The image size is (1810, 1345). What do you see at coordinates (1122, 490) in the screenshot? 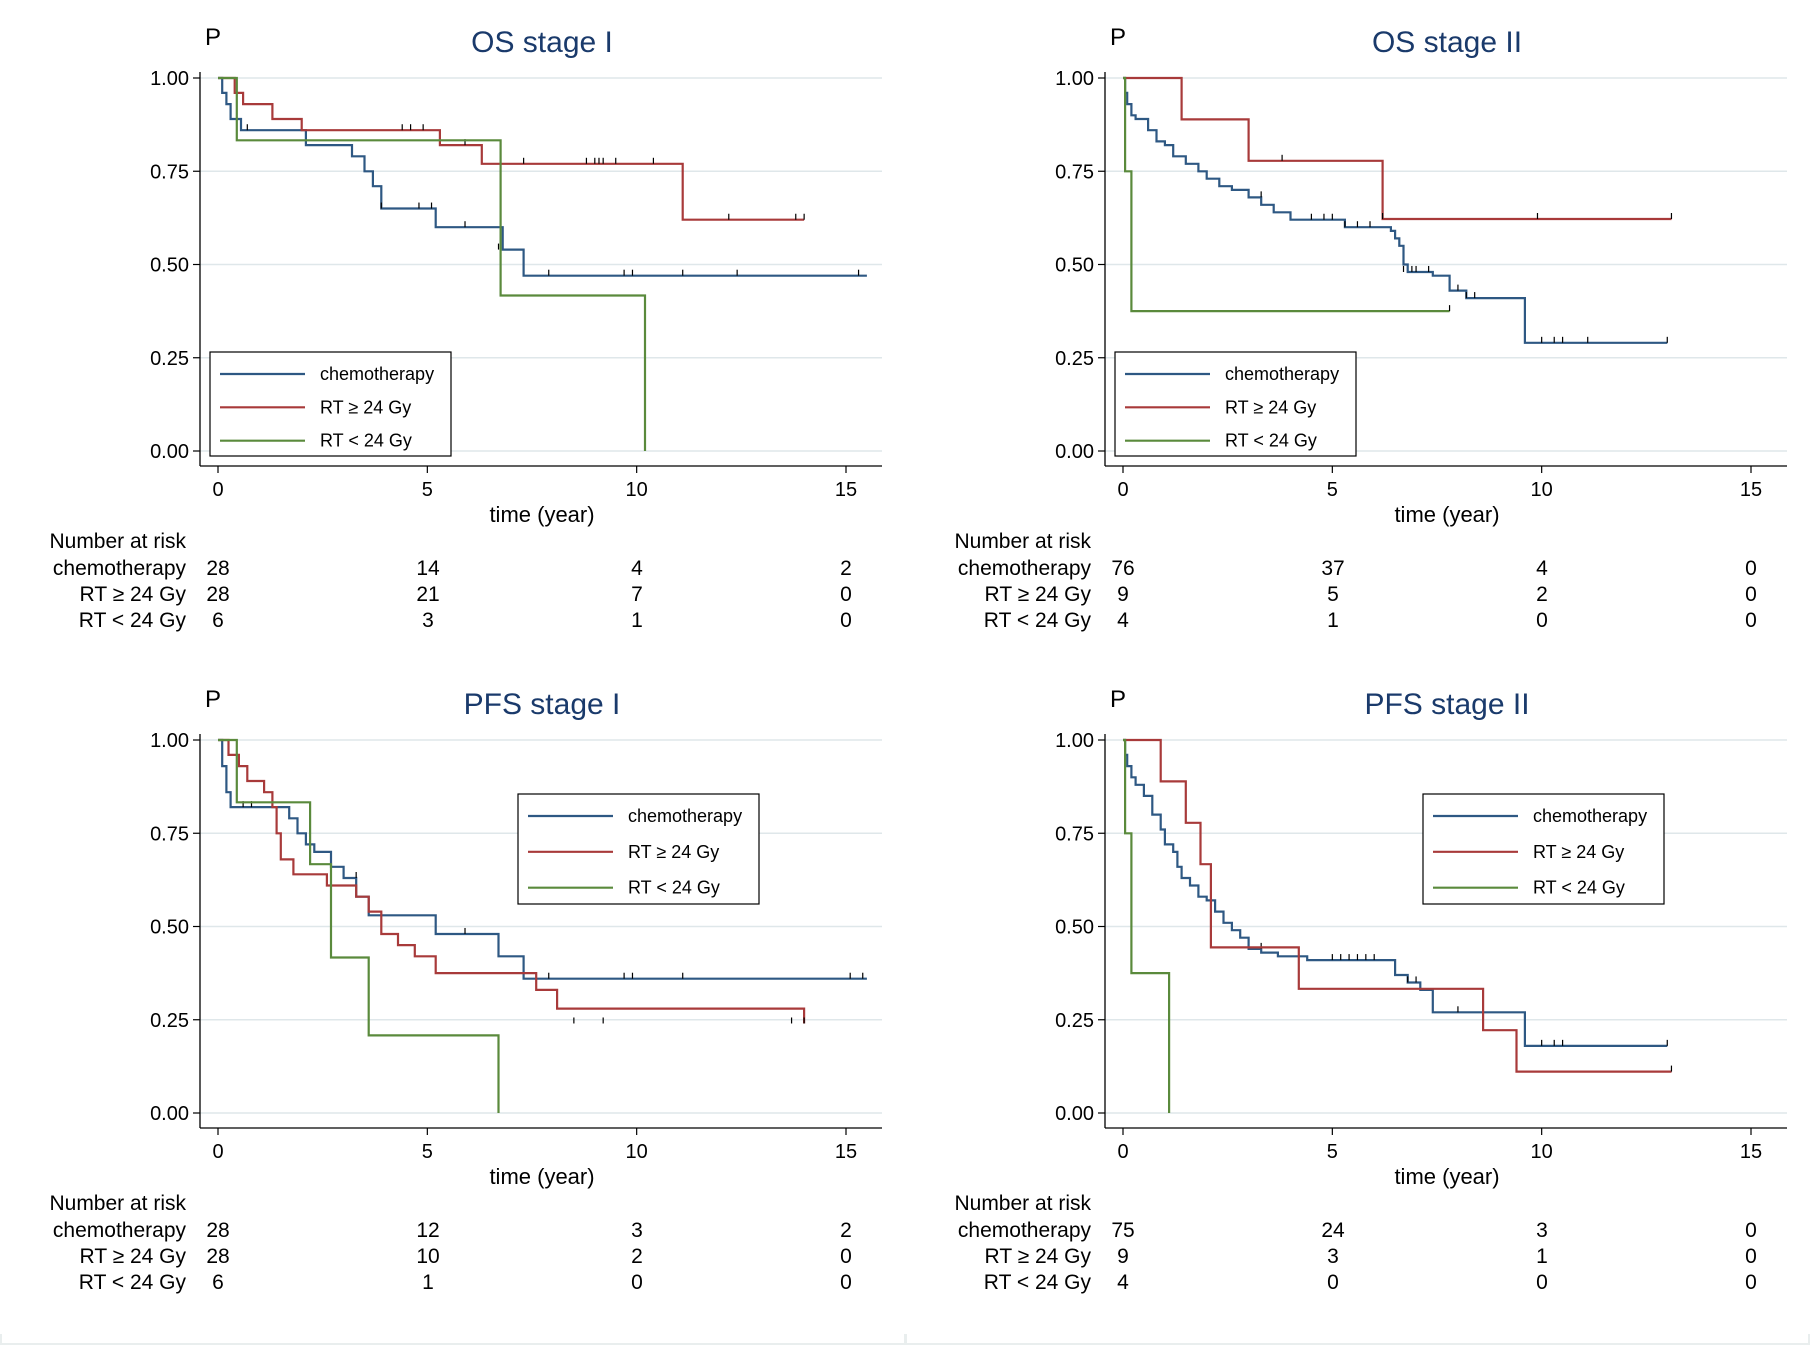
I see `x-tick-label: 0` at bounding box center [1122, 490].